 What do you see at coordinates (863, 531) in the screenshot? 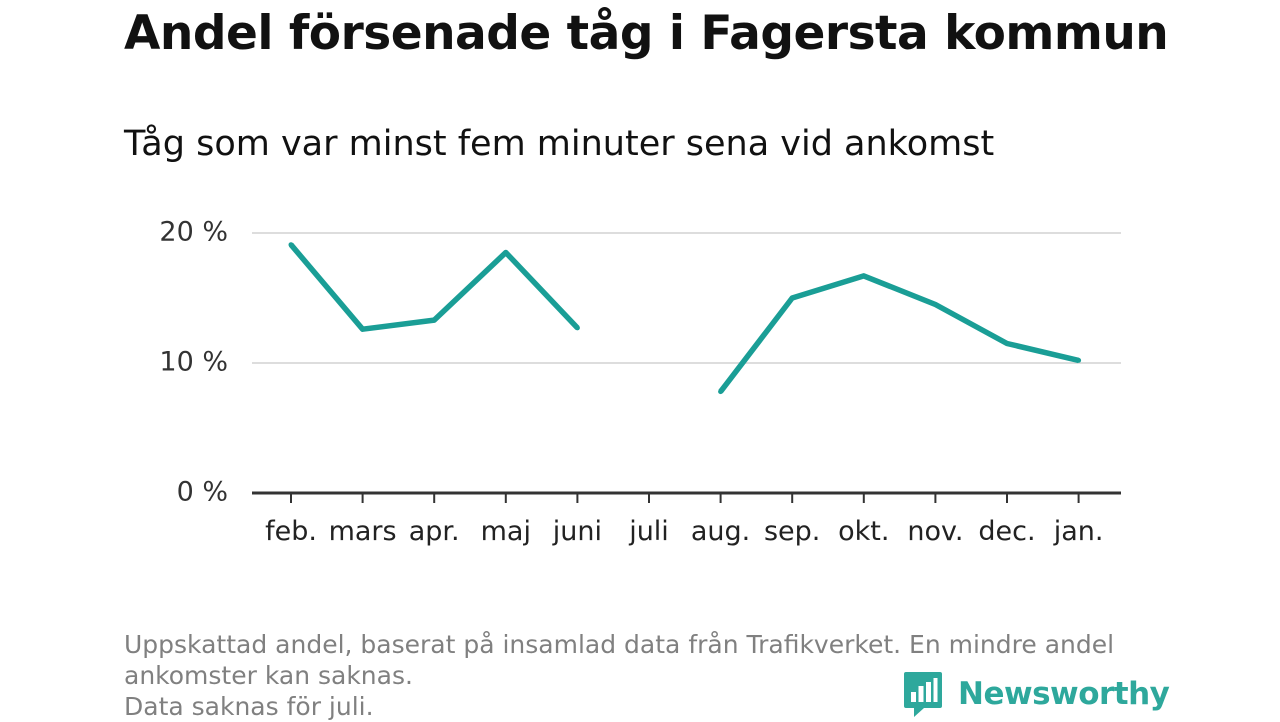
I see `x-tick-label: okt.` at bounding box center [863, 531].